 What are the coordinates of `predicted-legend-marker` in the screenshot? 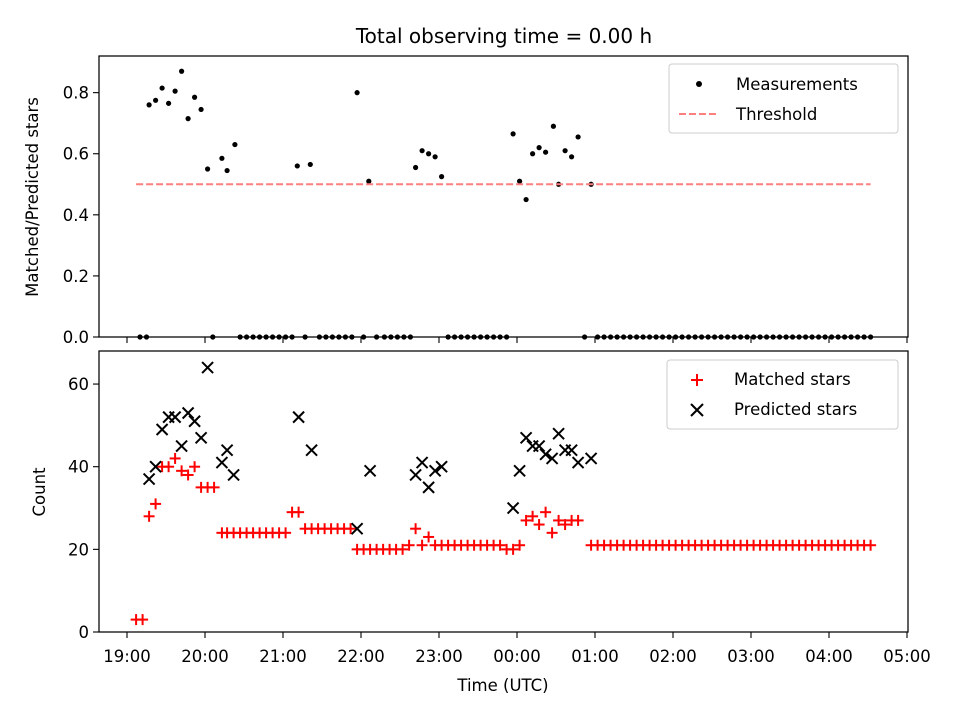 It's located at (697, 410).